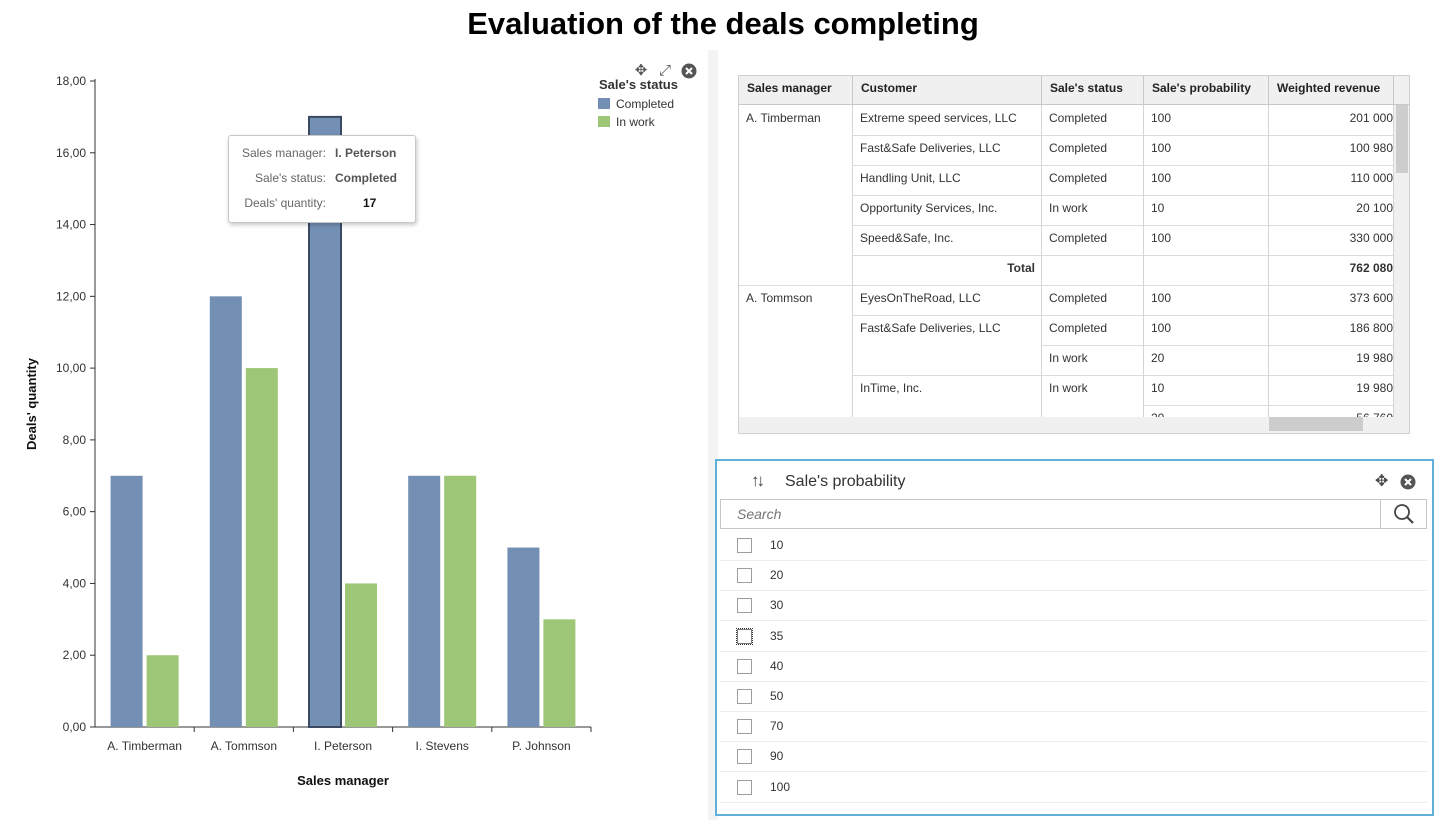 The image size is (1436, 820). What do you see at coordinates (1073, 606) in the screenshot?
I see `filter-option: 30` at bounding box center [1073, 606].